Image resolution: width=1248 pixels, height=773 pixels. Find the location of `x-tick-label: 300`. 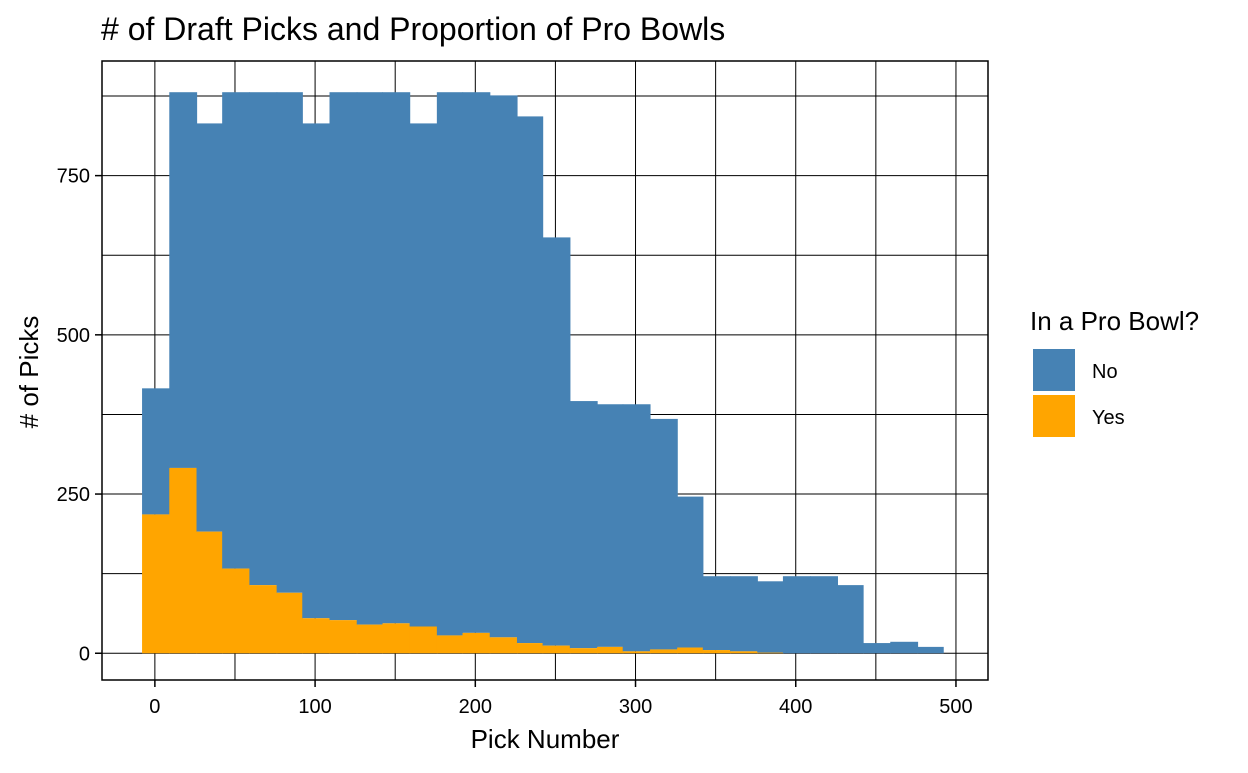

x-tick-label: 300 is located at coordinates (635, 707).